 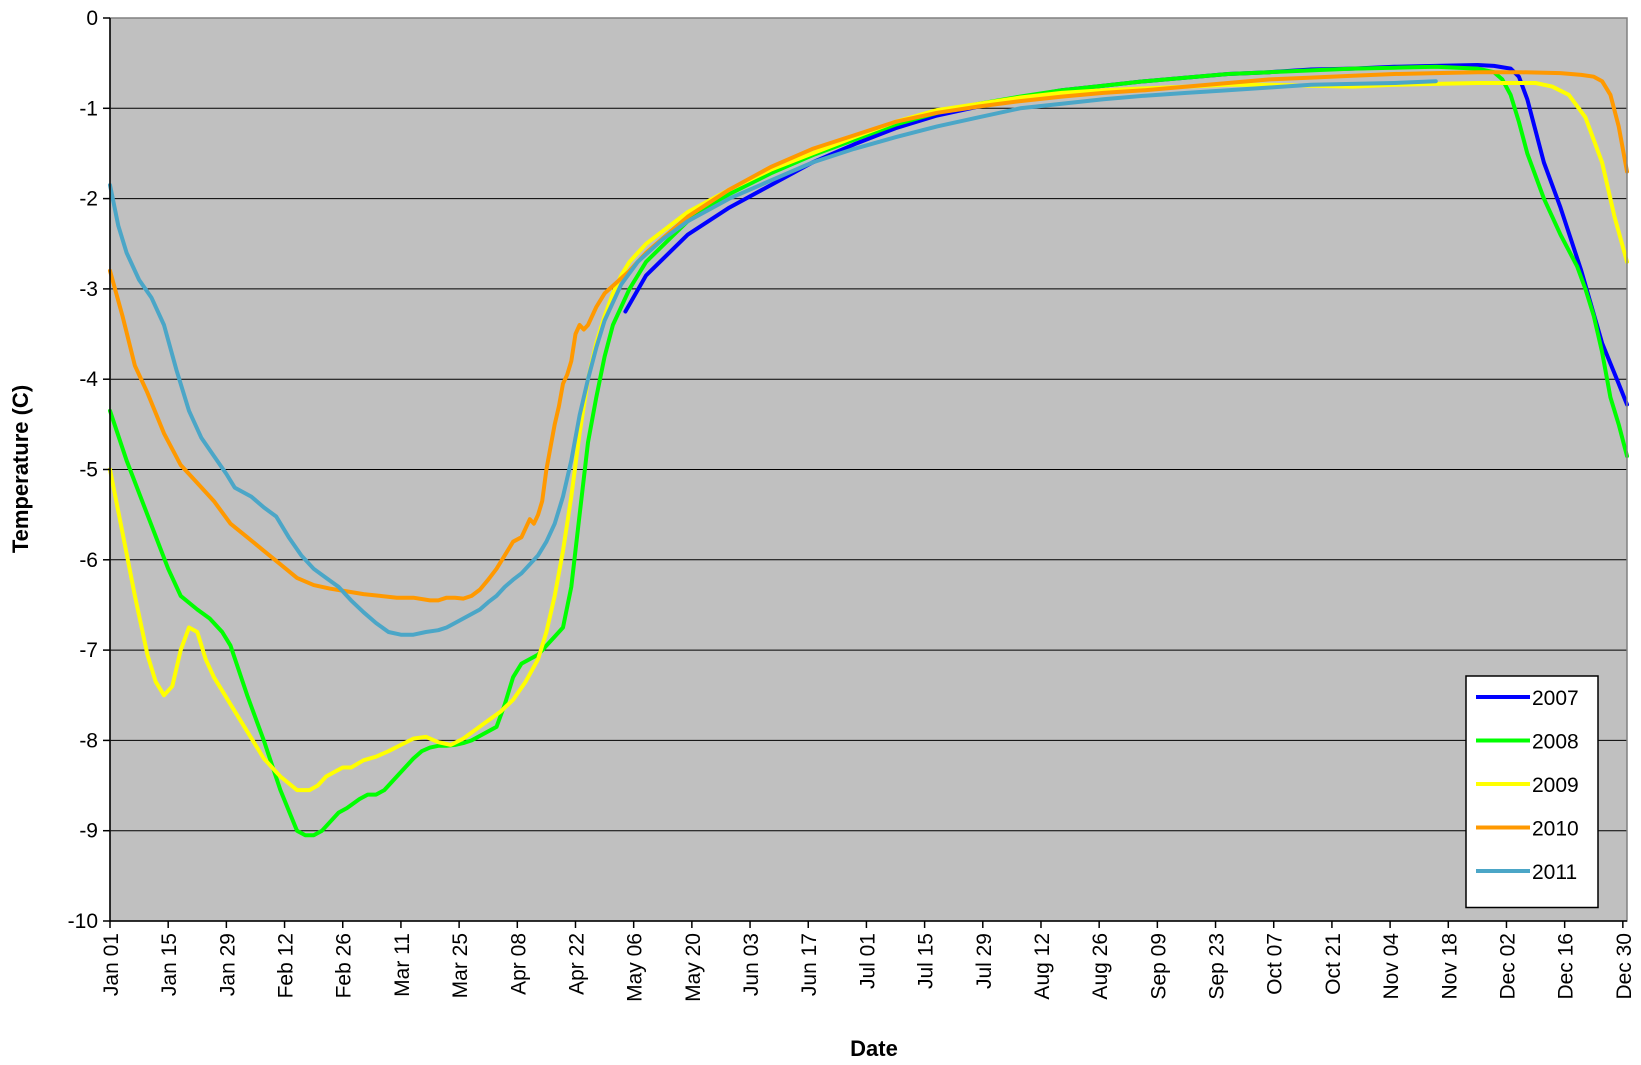 What do you see at coordinates (874, 1048) in the screenshot?
I see `x-axis-title: Date` at bounding box center [874, 1048].